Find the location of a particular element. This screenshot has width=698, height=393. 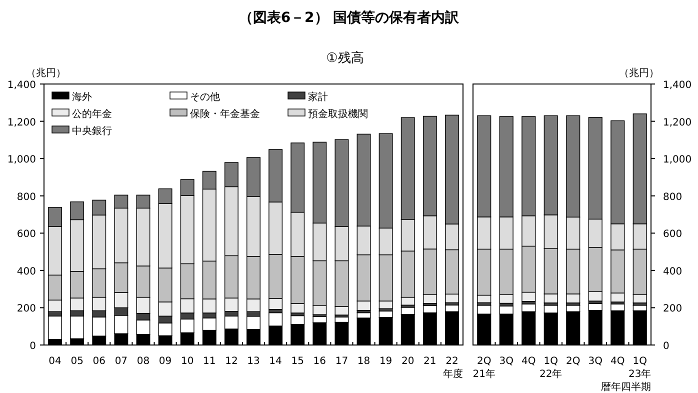

y2-tick-label: 1,200 is located at coordinates (677, 122).